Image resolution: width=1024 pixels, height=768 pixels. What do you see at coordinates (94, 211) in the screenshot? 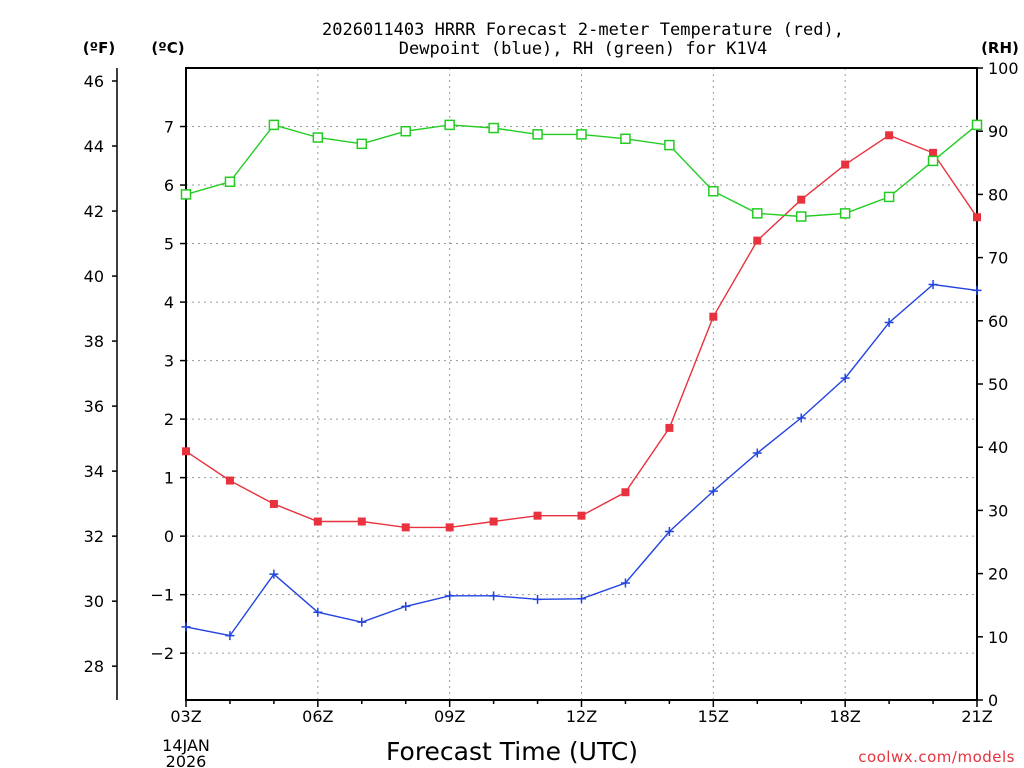
I see `fahrenheit-tick-label: 42` at bounding box center [94, 211].